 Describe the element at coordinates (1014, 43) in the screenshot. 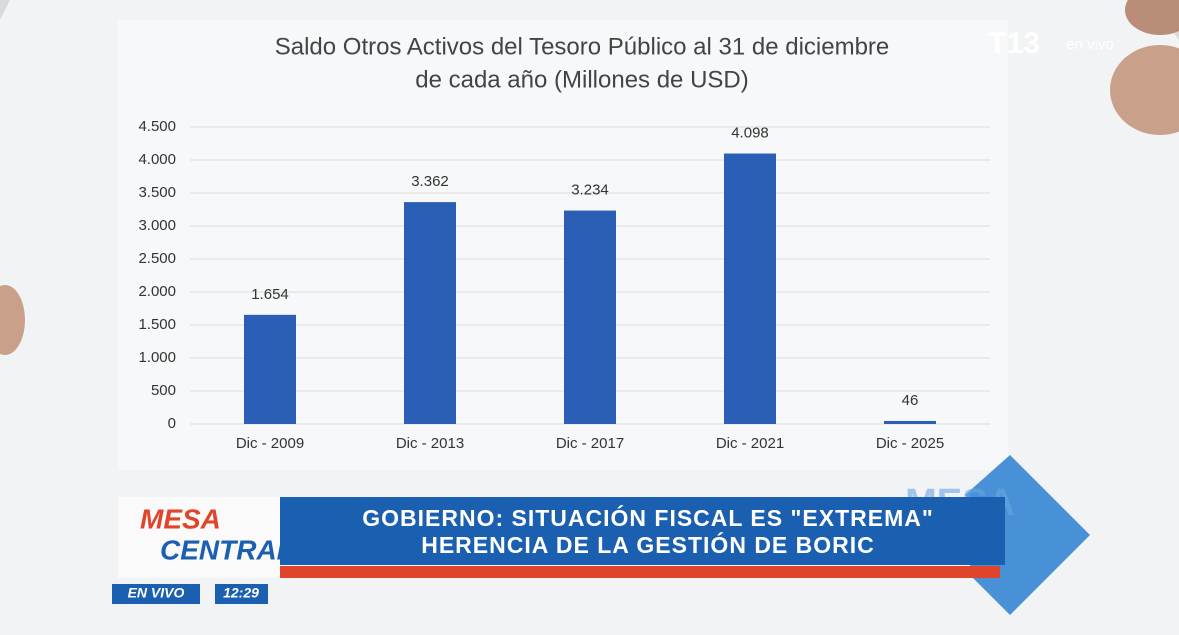

I see `channel-logo: T13` at that location.